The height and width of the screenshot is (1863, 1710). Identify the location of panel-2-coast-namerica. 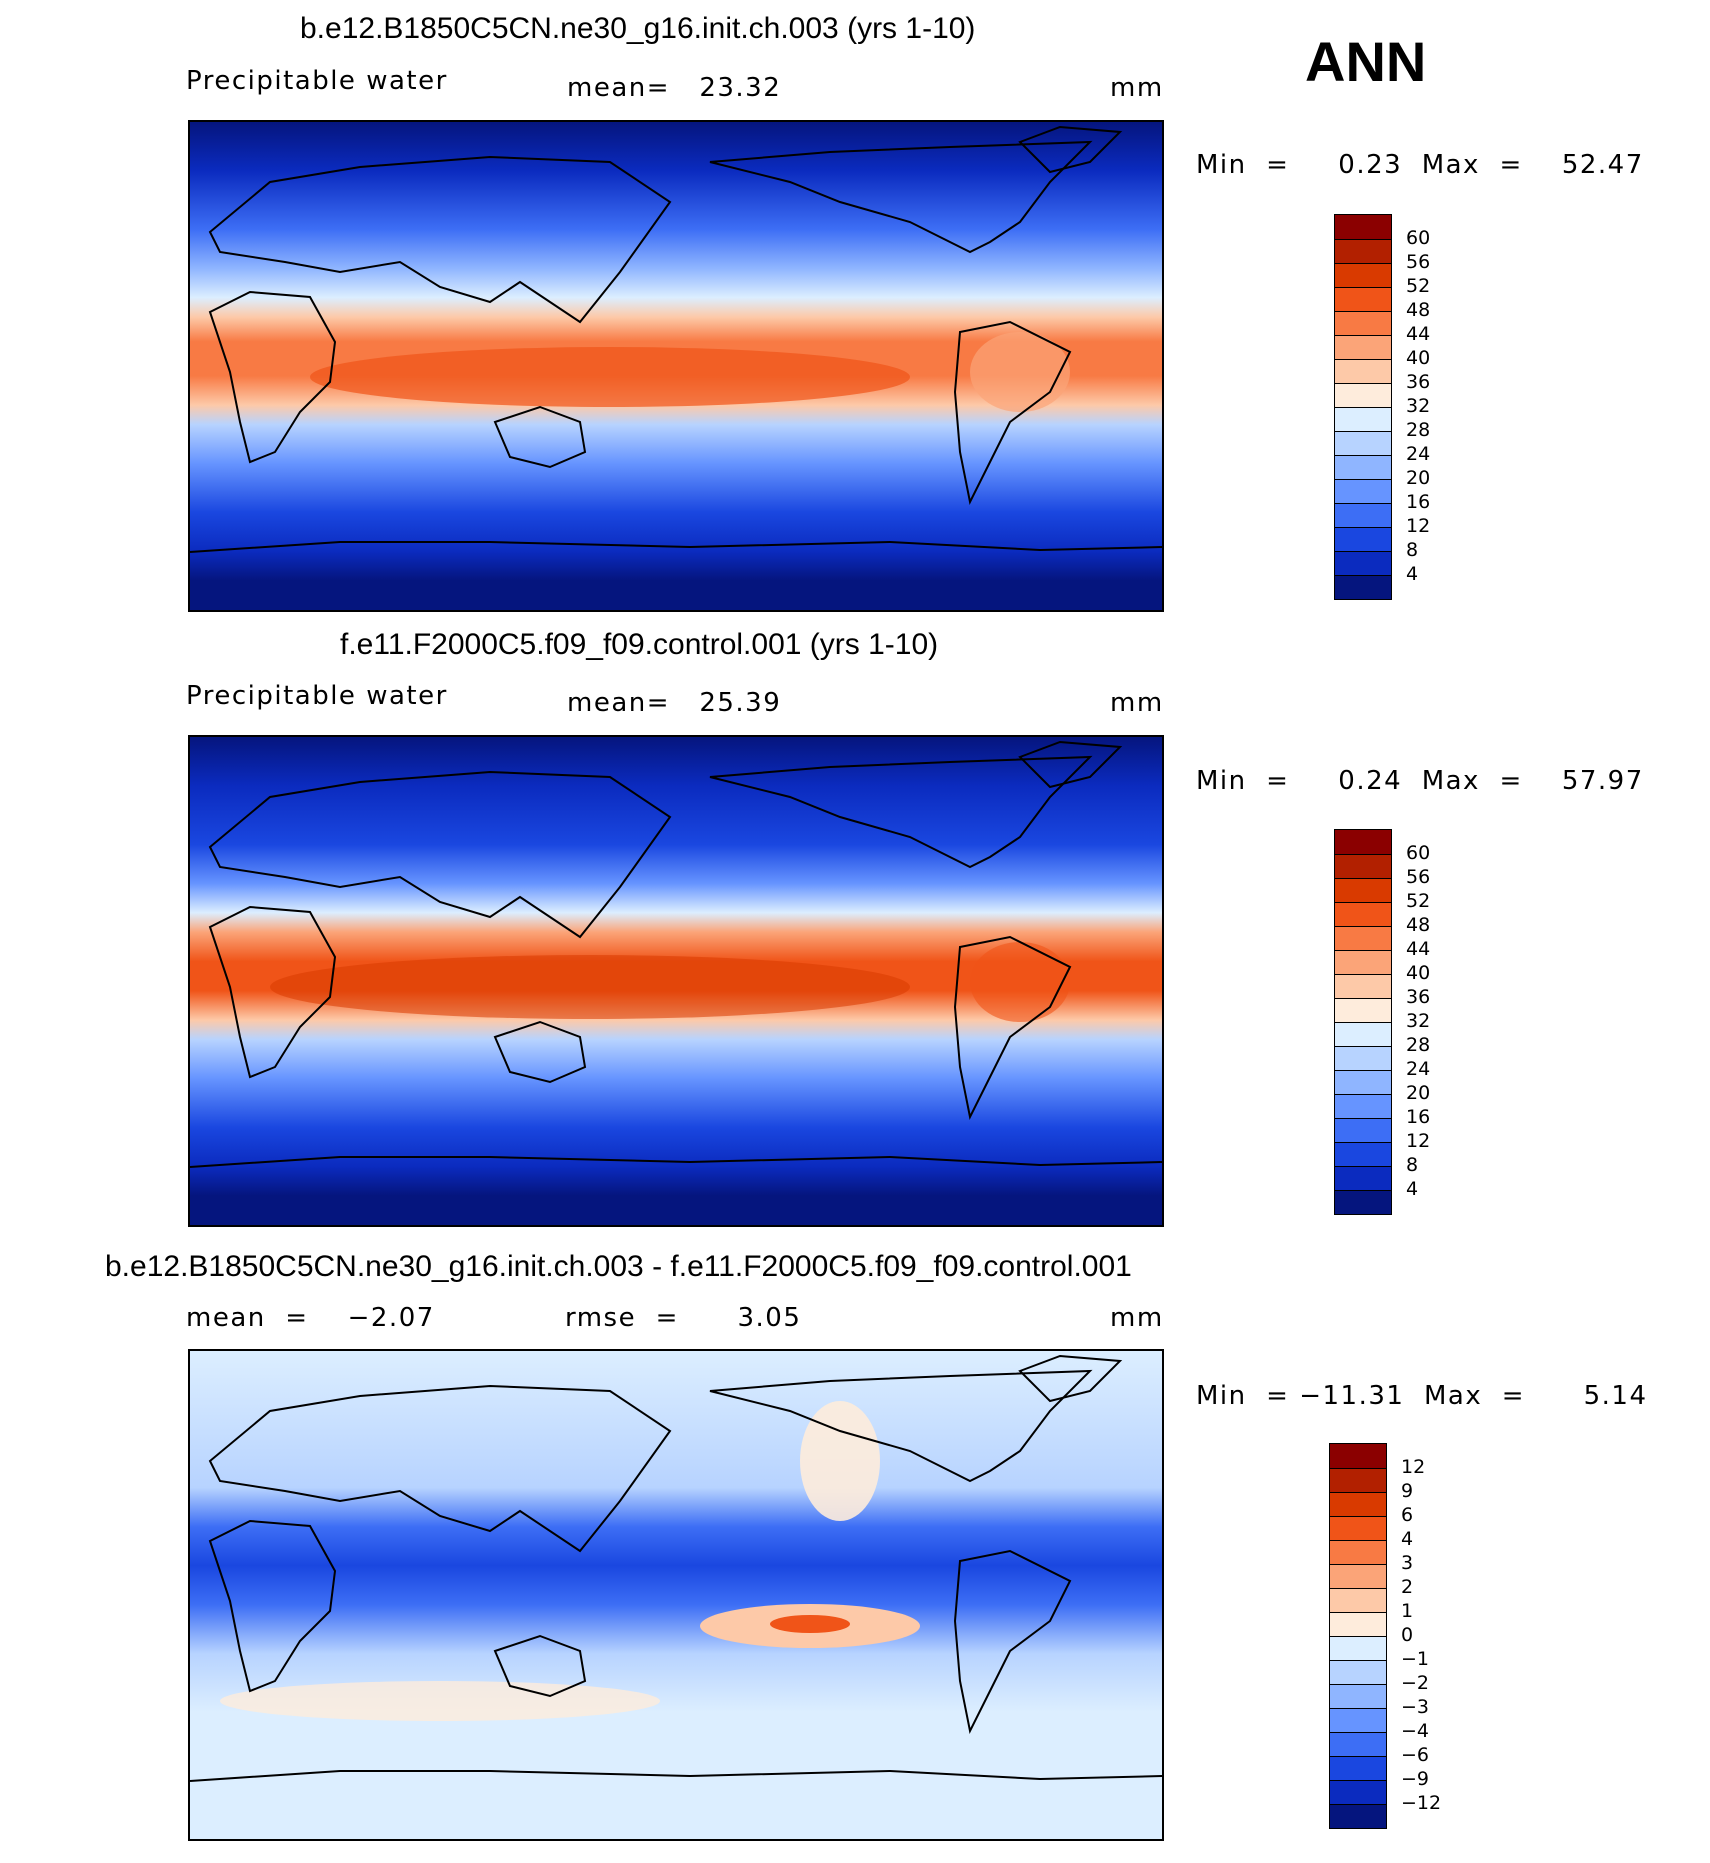
(901, 812).